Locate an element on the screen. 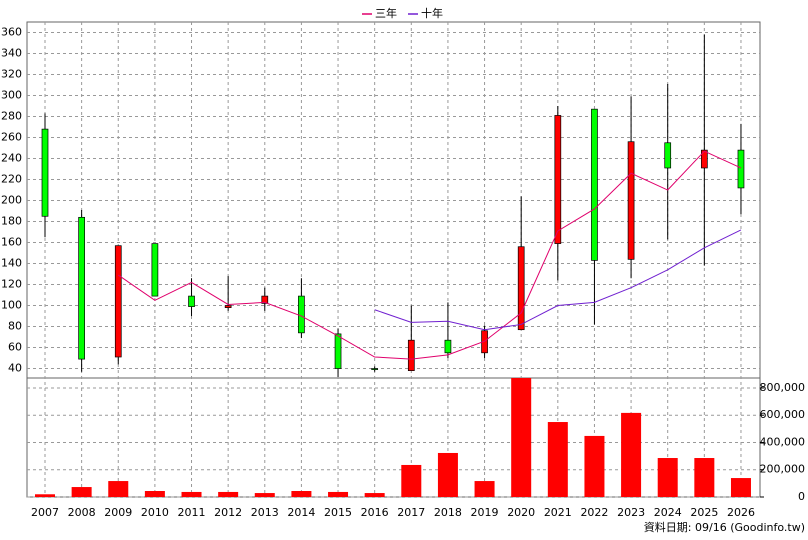  ma-line is located at coordinates (558, 280).